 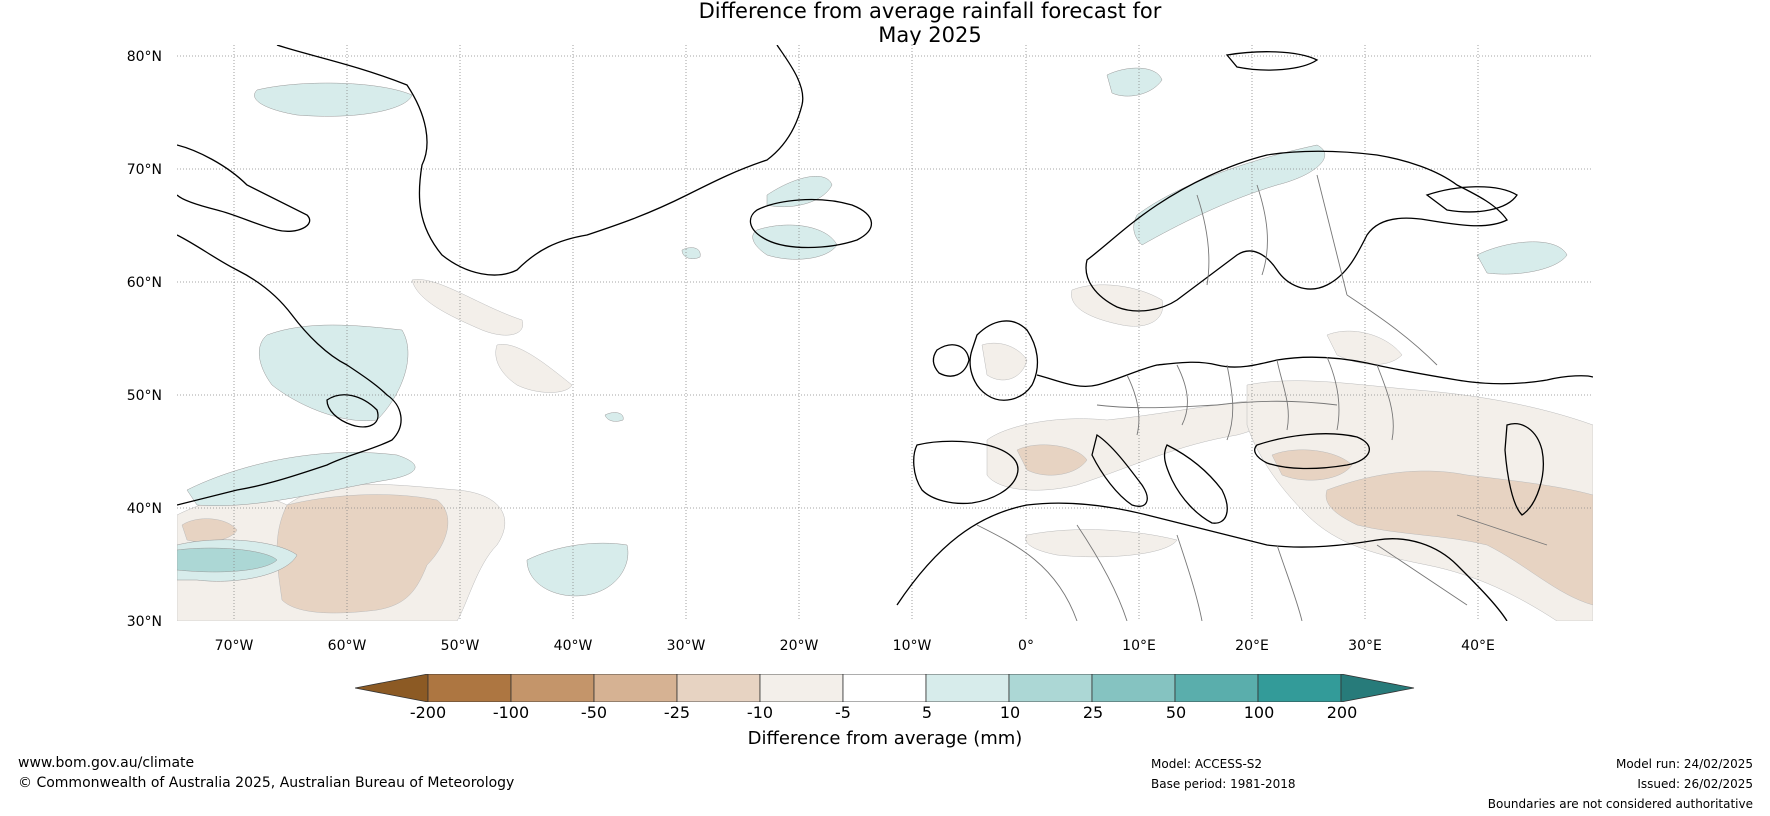 I want to click on map-title-line-2: May 2025, so click(x=930, y=35).